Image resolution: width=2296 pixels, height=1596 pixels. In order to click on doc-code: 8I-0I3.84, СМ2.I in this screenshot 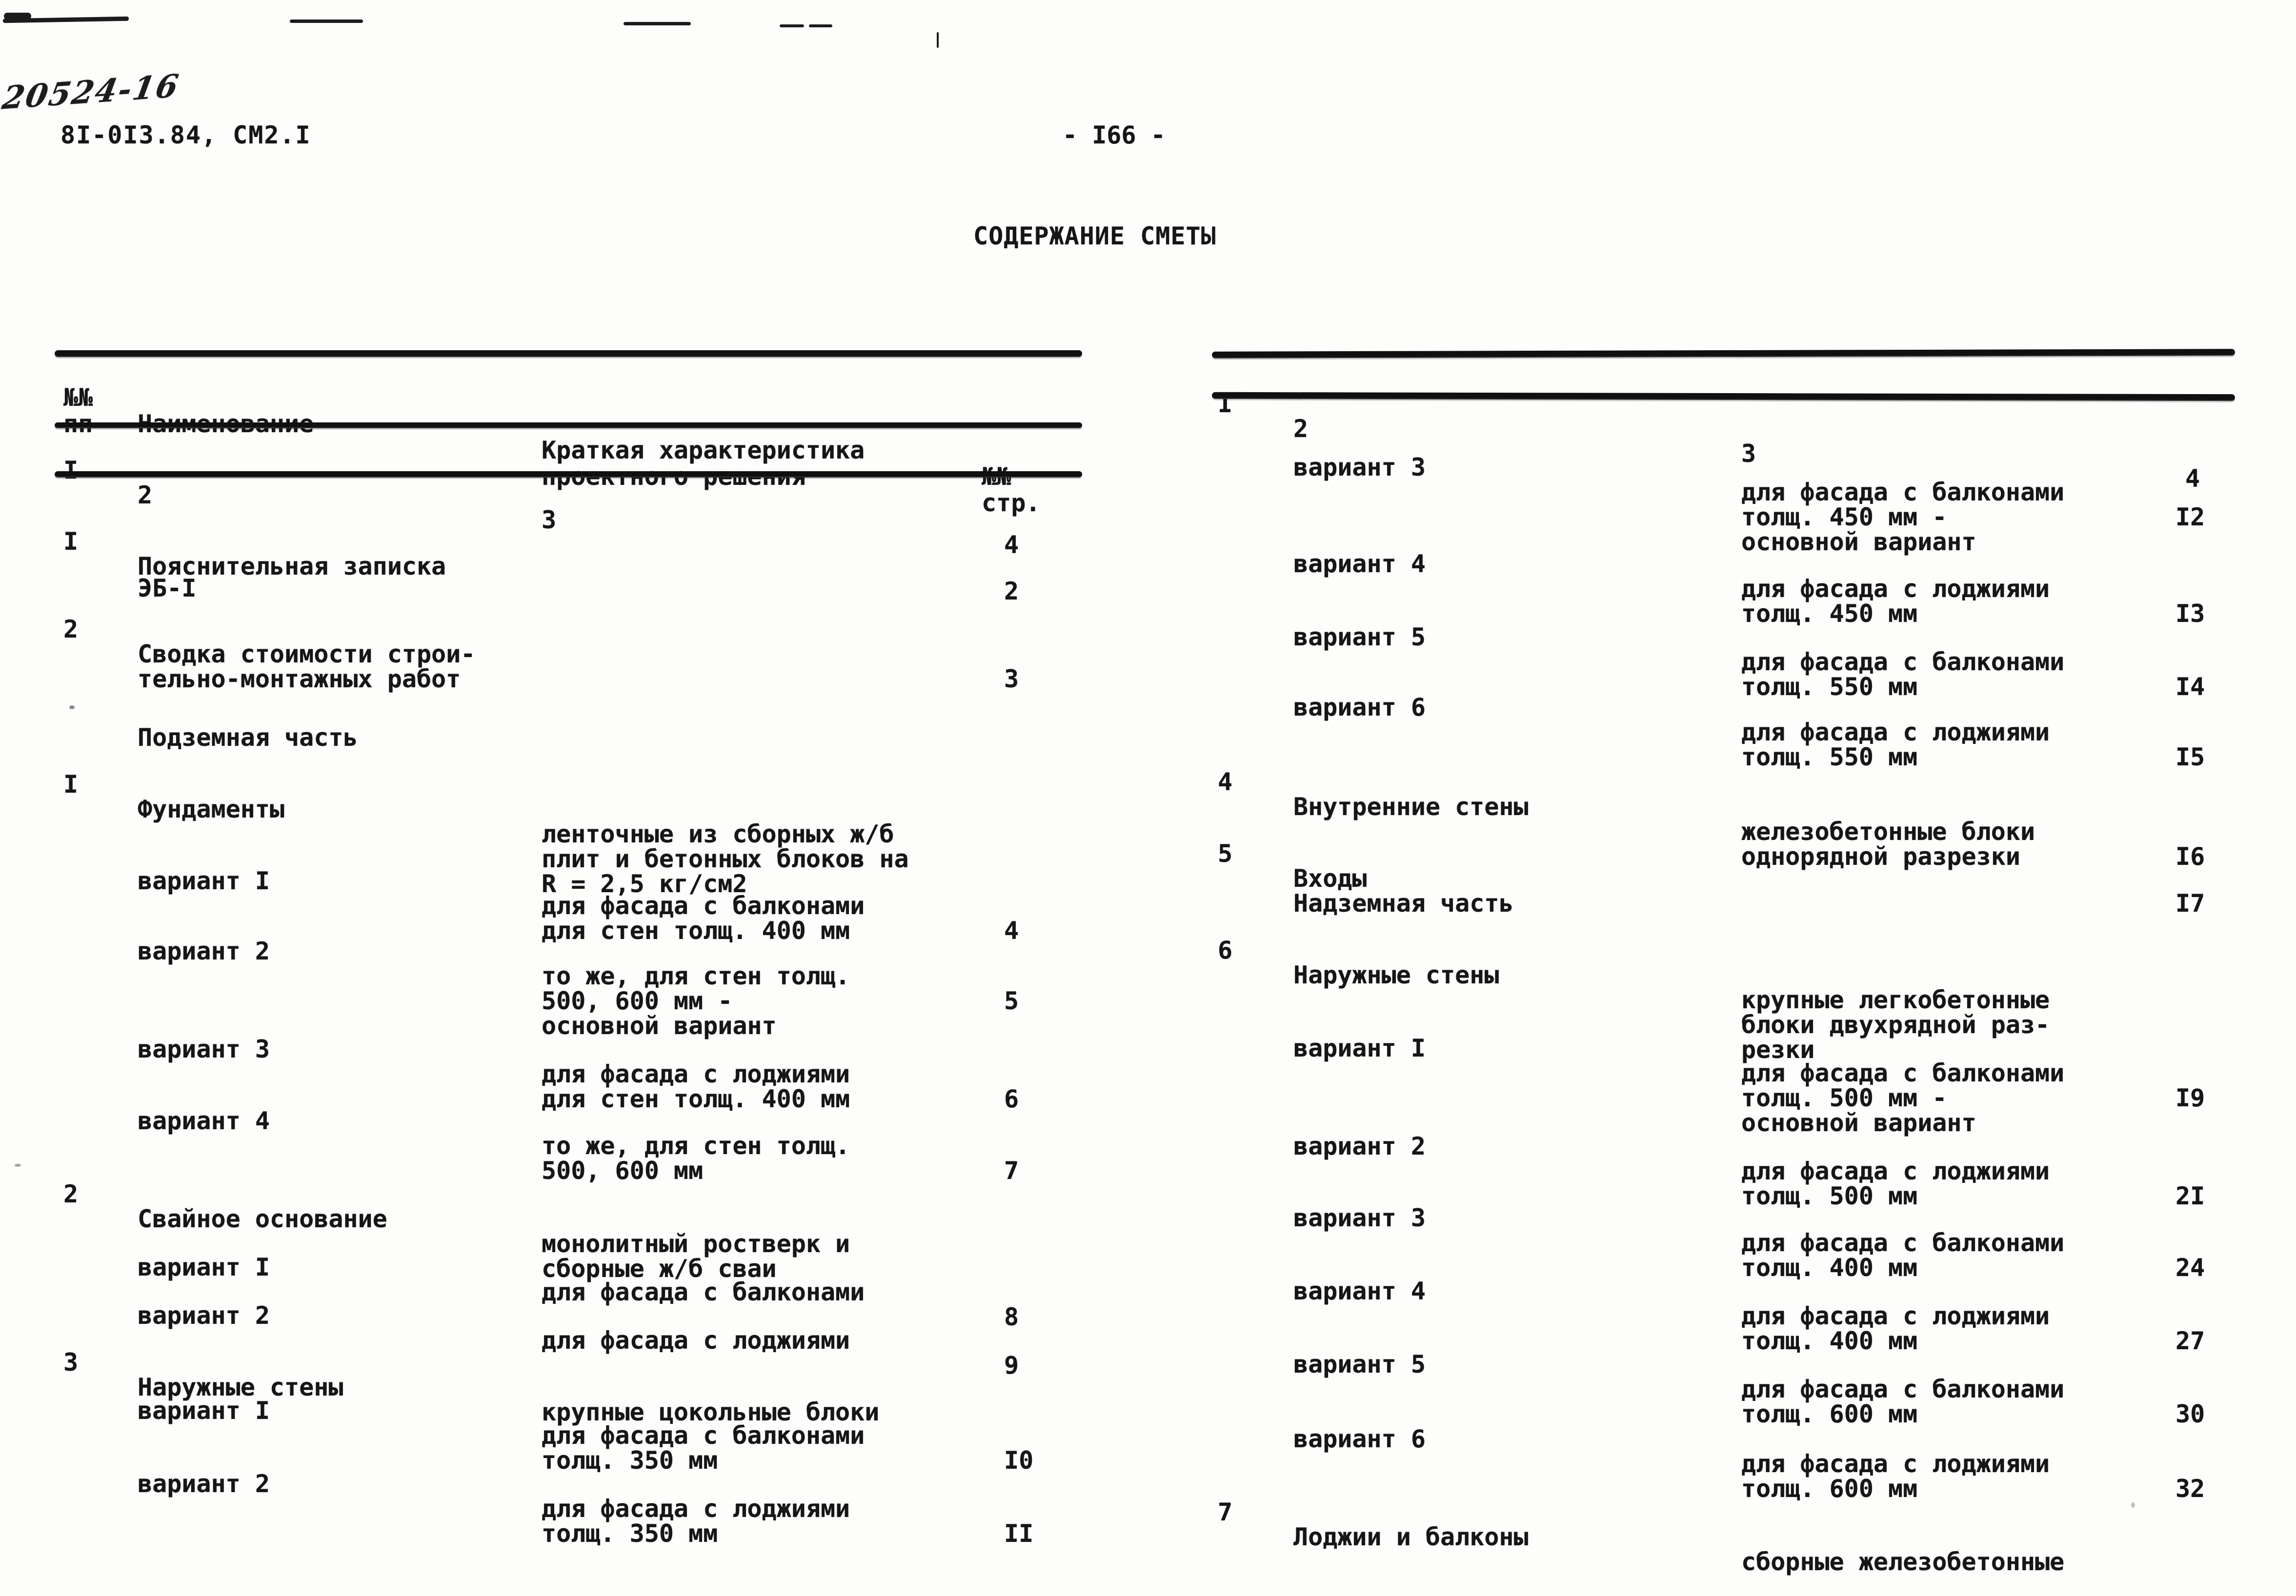, I will do `click(186, 135)`.